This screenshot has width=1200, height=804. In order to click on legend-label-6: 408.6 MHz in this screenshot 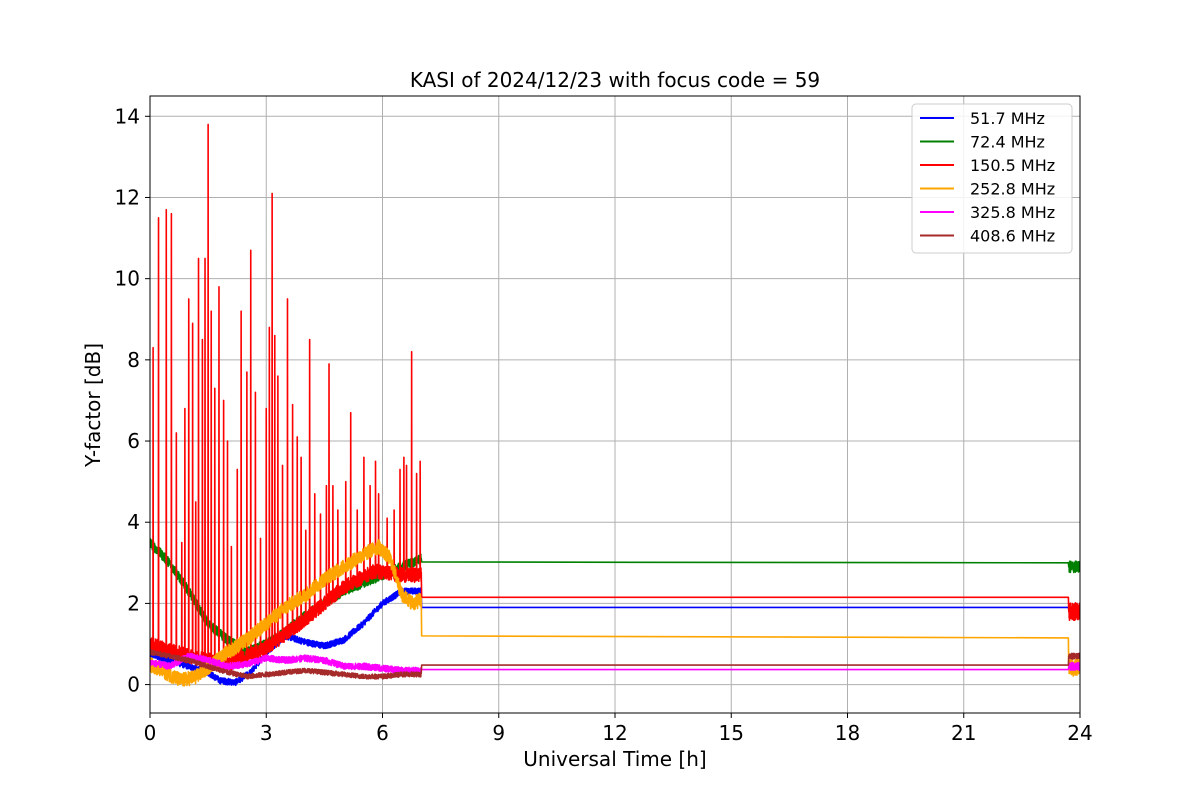, I will do `click(1012, 236)`.